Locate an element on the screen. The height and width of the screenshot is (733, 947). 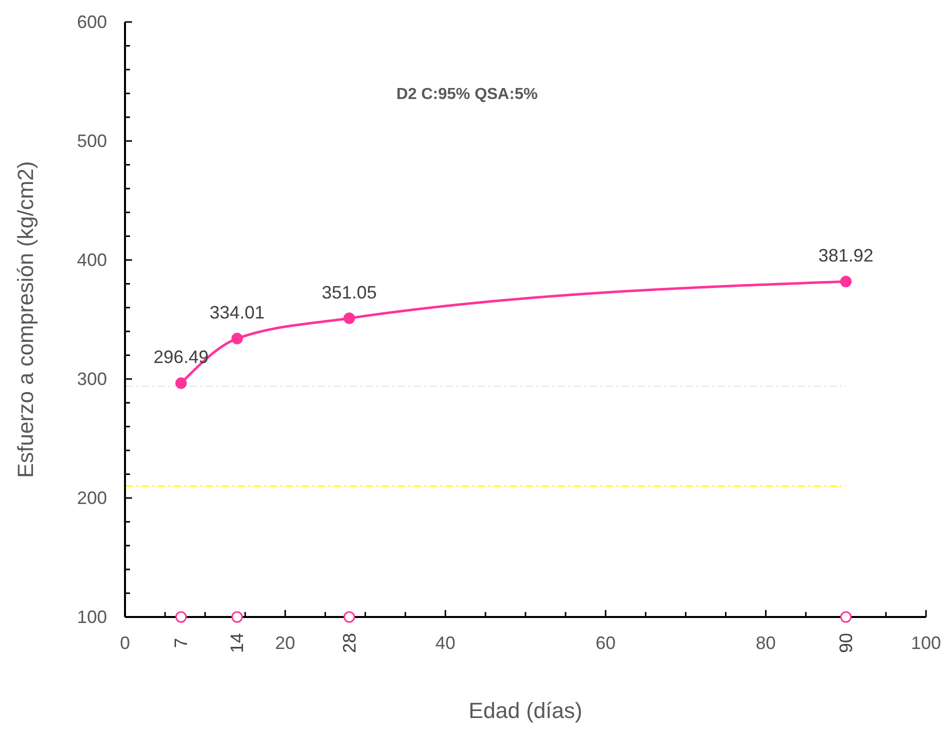
annotation: 14 is located at coordinates (237, 643).